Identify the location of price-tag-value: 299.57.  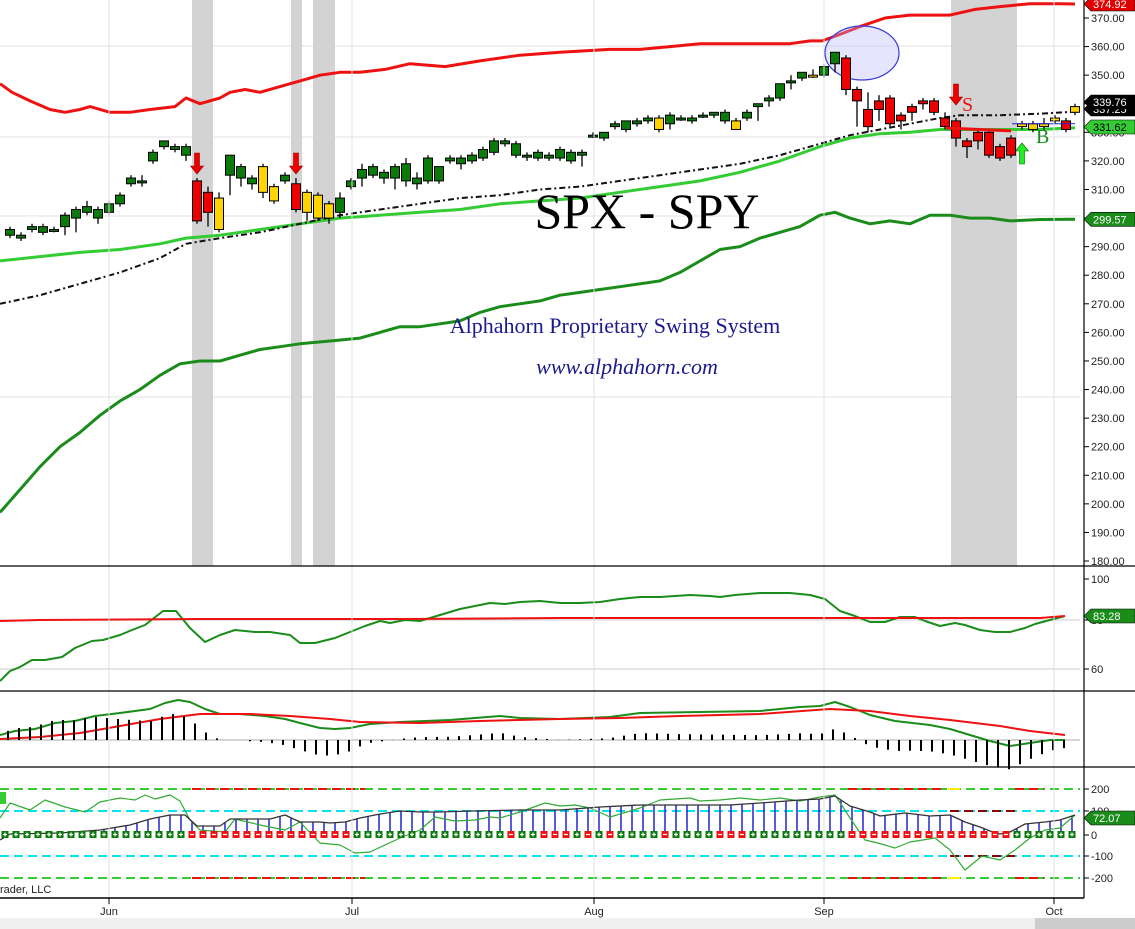
(1110, 220).